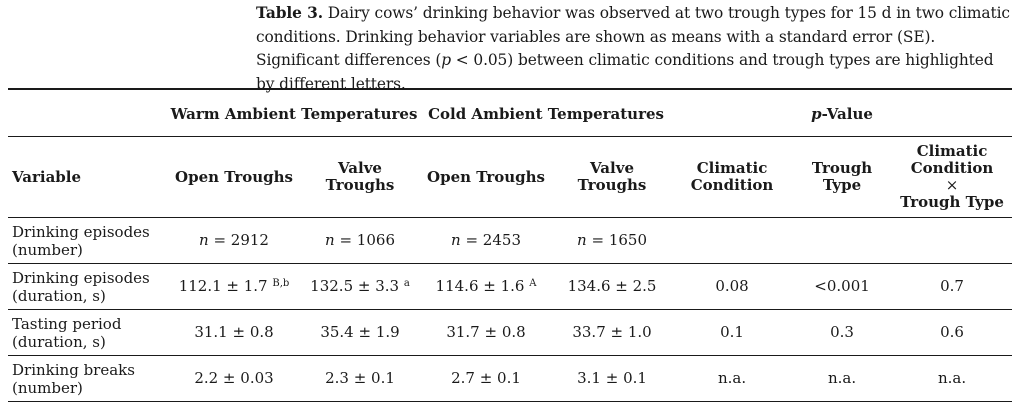 This screenshot has height=411, width=1024. Describe the element at coordinates (88, 240) in the screenshot. I see `row-variable: Drinking episodes (number)` at that location.